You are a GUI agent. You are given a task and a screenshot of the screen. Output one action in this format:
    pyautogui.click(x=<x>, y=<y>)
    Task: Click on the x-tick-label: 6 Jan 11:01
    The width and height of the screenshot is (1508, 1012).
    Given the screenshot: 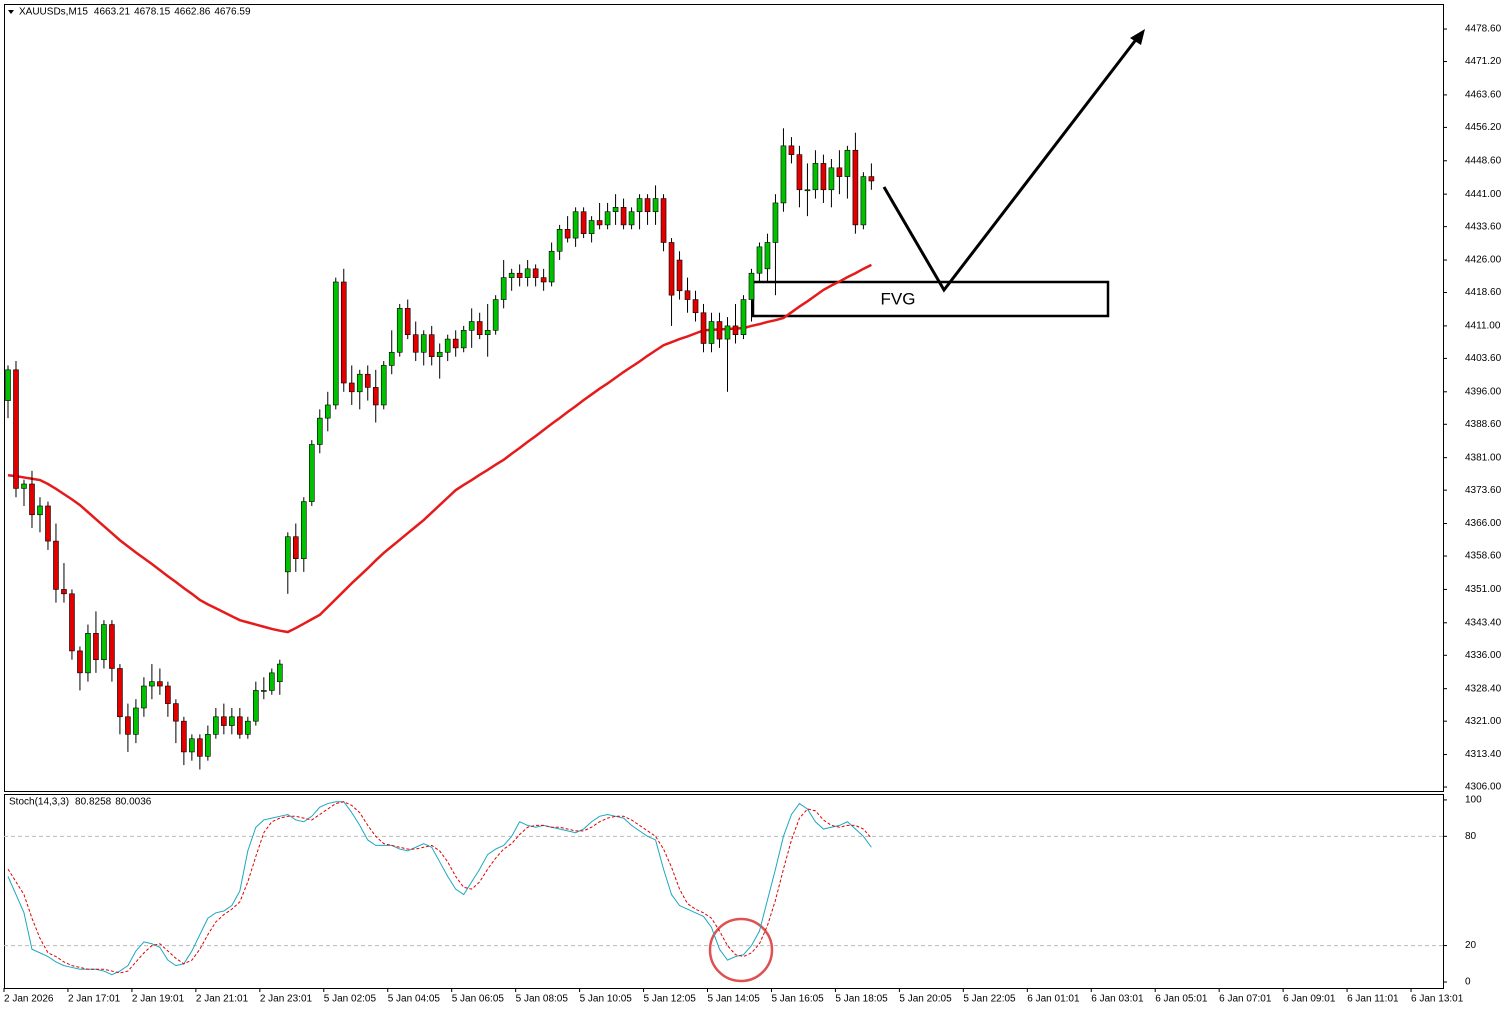 What is the action you would take?
    pyautogui.click(x=1373, y=999)
    